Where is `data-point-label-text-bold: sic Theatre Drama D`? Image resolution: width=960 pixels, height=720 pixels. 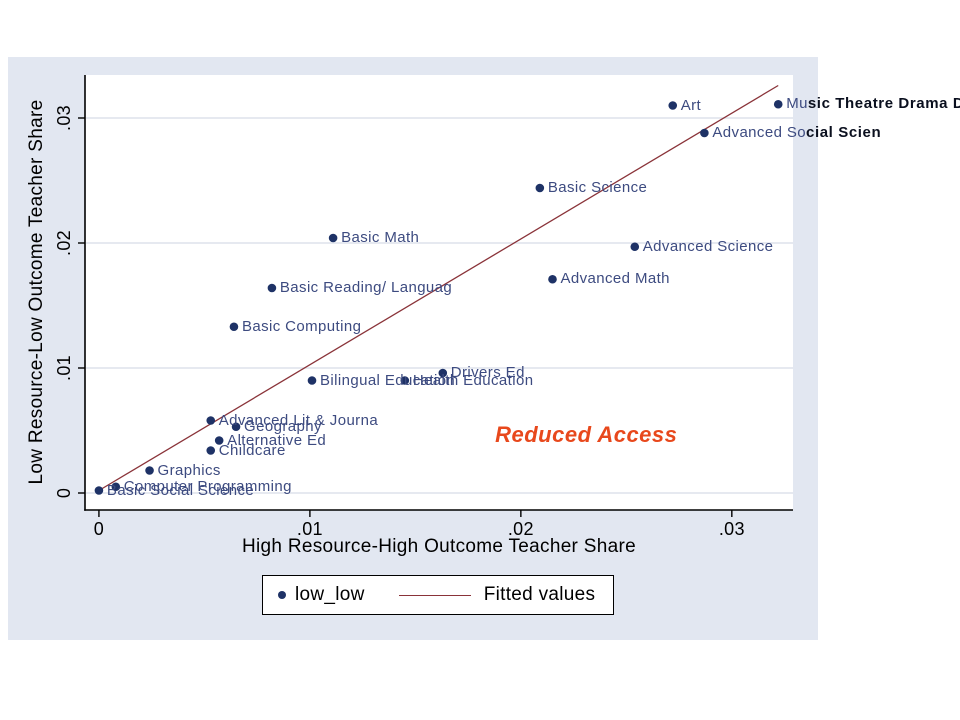 data-point-label-text-bold: sic Theatre Drama D is located at coordinates (883, 104).